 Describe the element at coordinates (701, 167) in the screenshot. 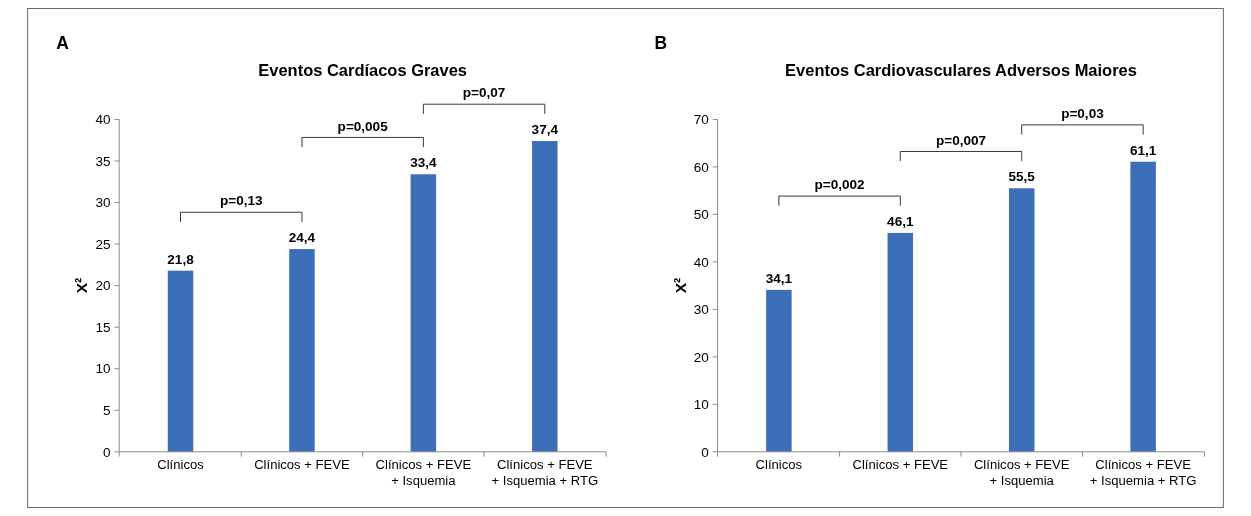

I see `y-tick-label: 60` at that location.